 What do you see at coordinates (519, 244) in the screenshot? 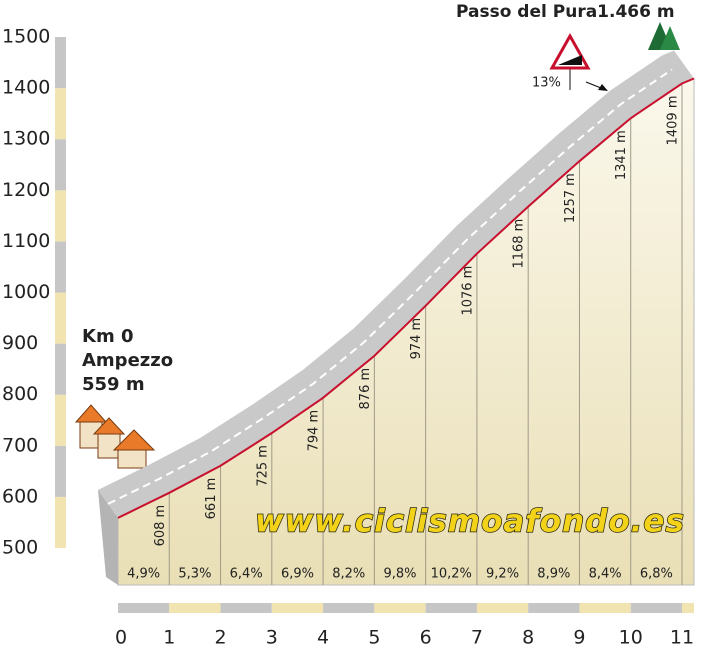
I see `elevation-label: 1168 m` at bounding box center [519, 244].